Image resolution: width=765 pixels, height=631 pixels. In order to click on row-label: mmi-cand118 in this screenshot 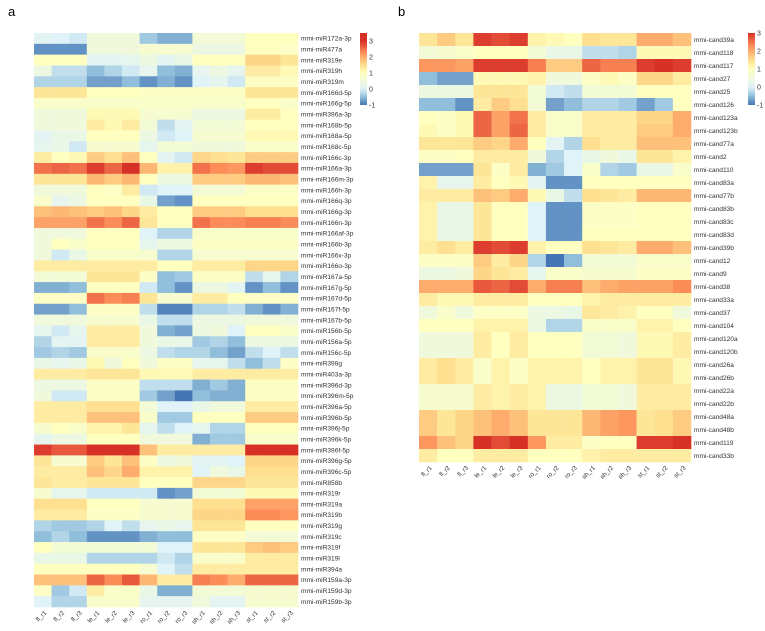, I will do `click(714, 53)`.